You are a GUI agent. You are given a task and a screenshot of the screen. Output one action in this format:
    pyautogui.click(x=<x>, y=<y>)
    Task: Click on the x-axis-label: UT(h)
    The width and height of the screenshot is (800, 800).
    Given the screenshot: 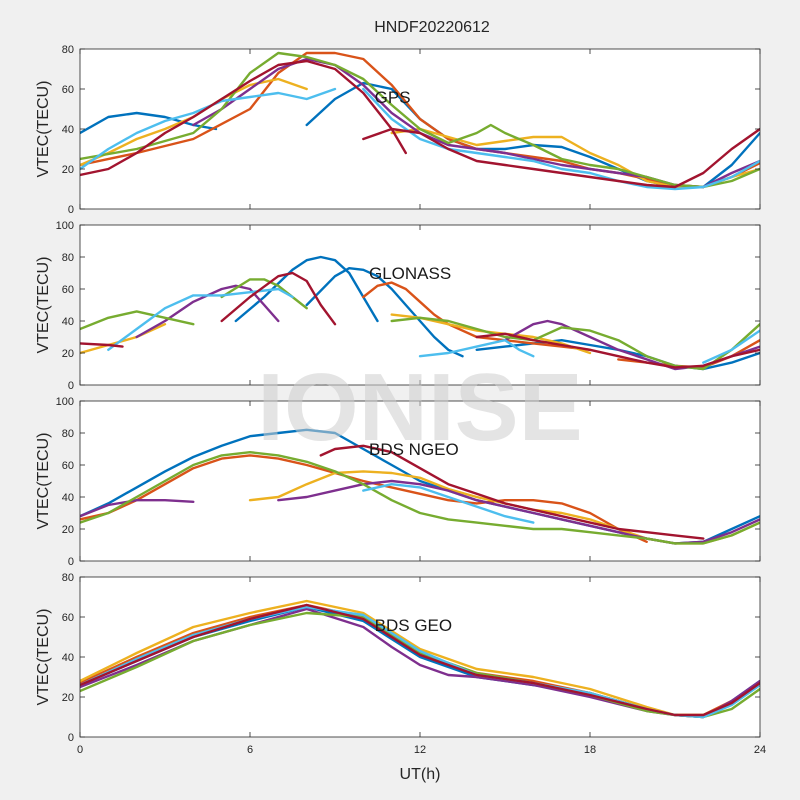 What is the action you would take?
    pyautogui.click(x=420, y=774)
    